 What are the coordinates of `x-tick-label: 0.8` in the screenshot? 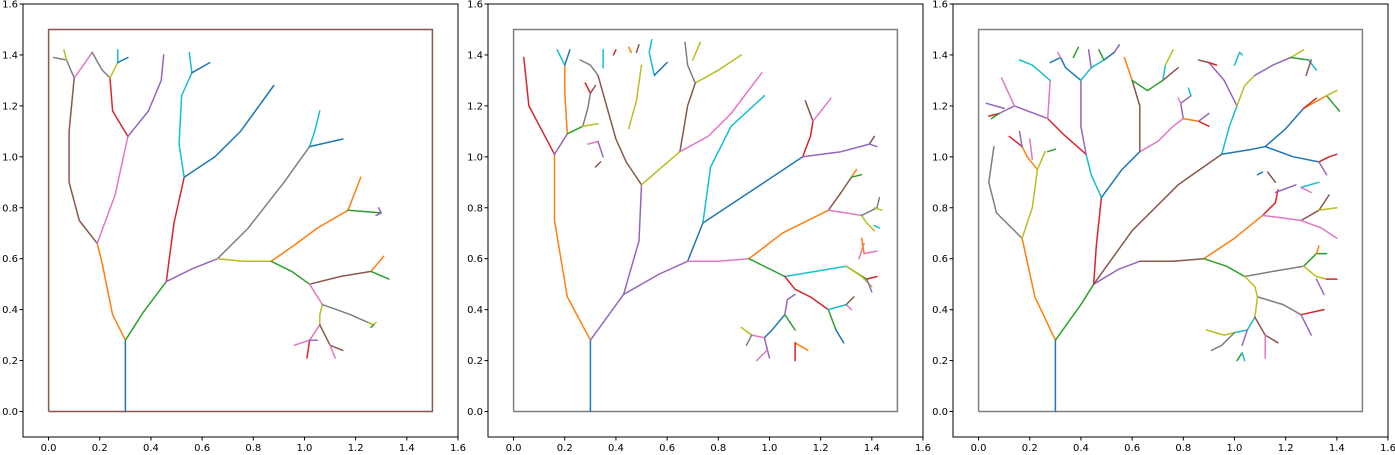 It's located at (253, 448).